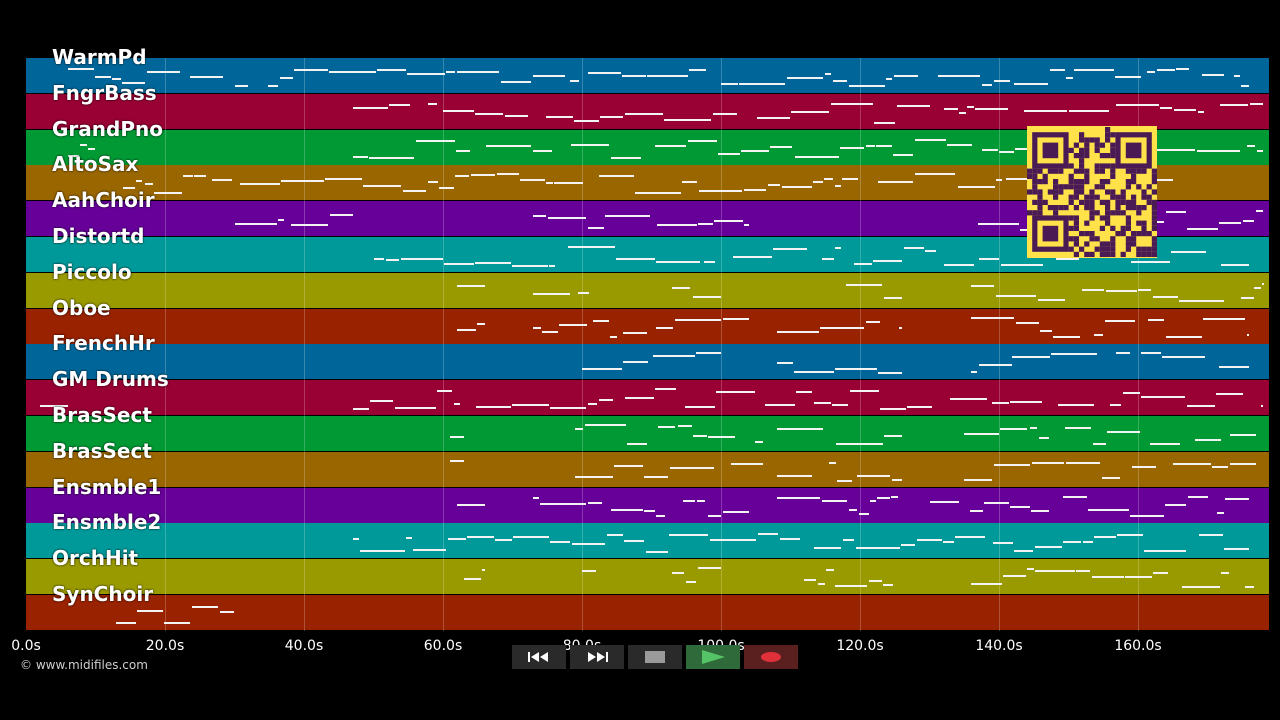 This screenshot has height=720, width=1280. Describe the element at coordinates (539, 657) in the screenshot. I see `rewind-button` at that location.